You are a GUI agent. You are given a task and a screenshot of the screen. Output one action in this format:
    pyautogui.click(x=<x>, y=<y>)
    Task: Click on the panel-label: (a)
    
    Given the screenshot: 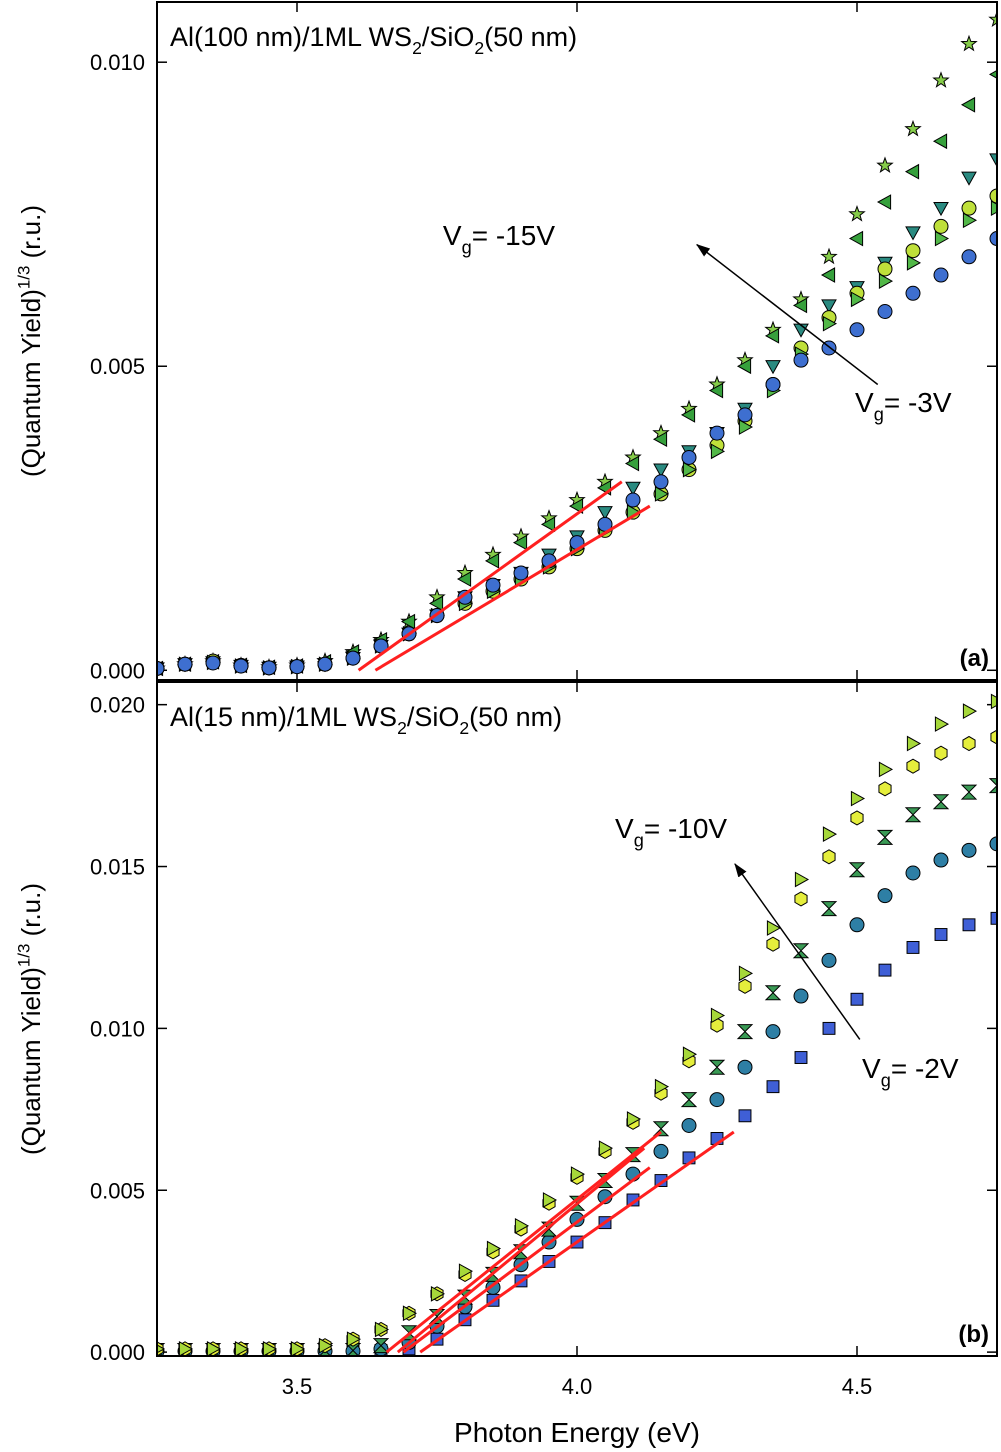 What is the action you would take?
    pyautogui.click(x=974, y=658)
    